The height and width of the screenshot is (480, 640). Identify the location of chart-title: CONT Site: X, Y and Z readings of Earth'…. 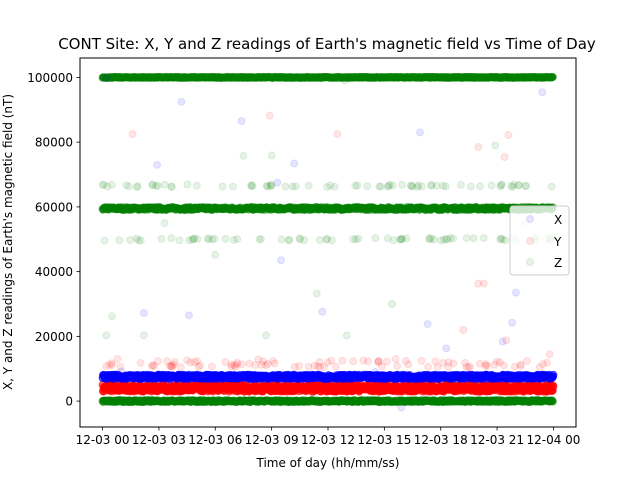
(327, 44).